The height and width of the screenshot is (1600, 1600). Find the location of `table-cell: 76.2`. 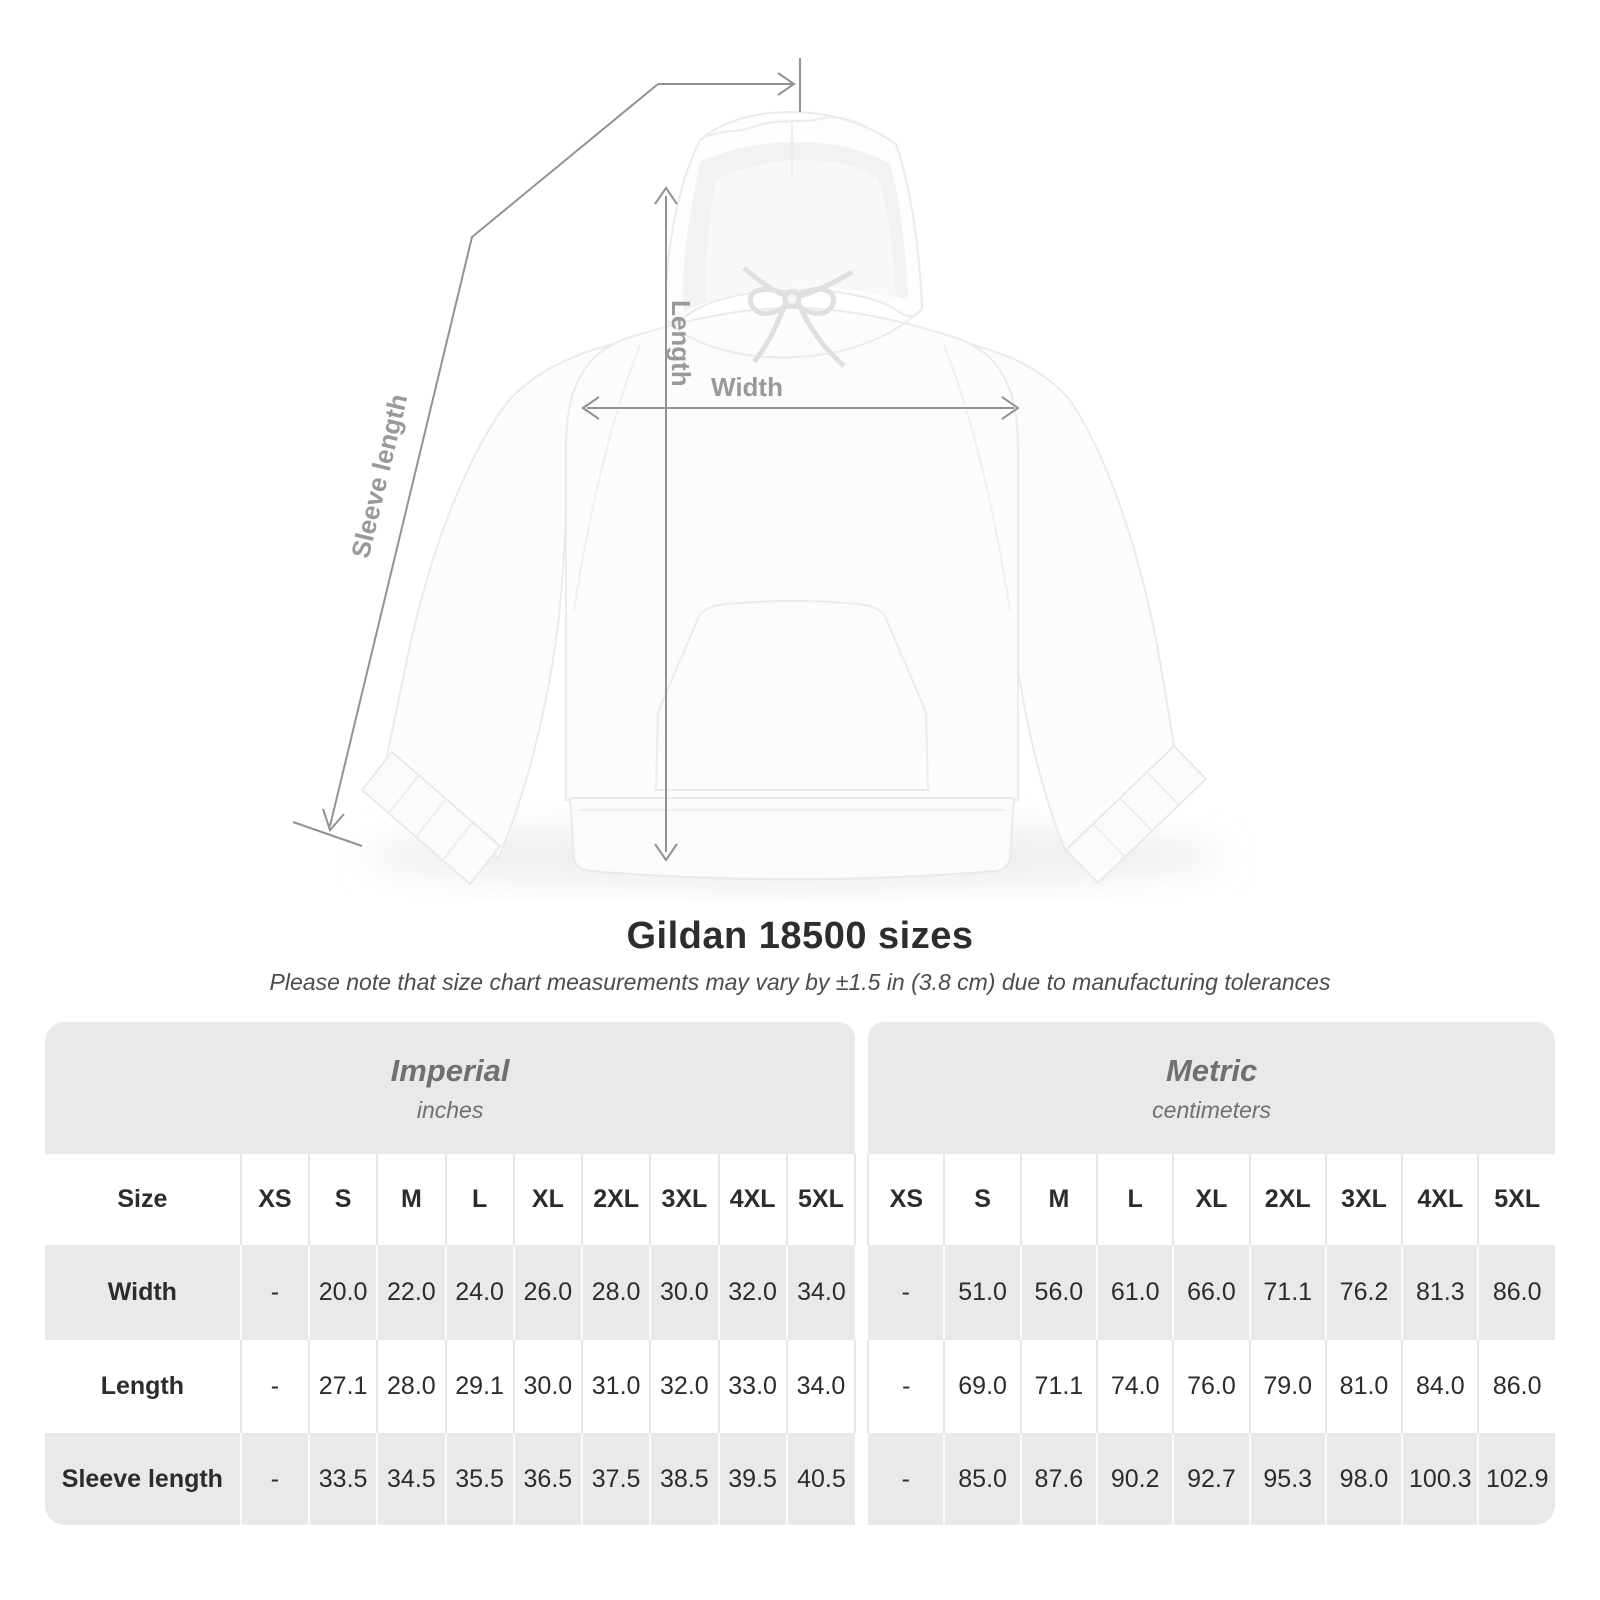

table-cell: 76.2 is located at coordinates (1363, 1292).